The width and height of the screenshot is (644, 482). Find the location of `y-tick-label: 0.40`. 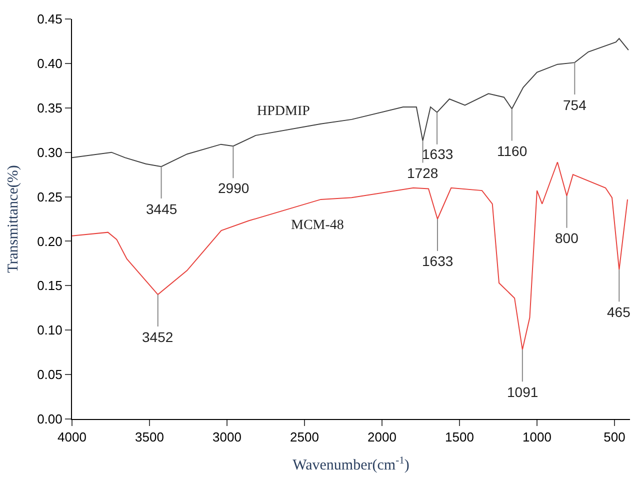

y-tick-label: 0.40 is located at coordinates (49, 63).